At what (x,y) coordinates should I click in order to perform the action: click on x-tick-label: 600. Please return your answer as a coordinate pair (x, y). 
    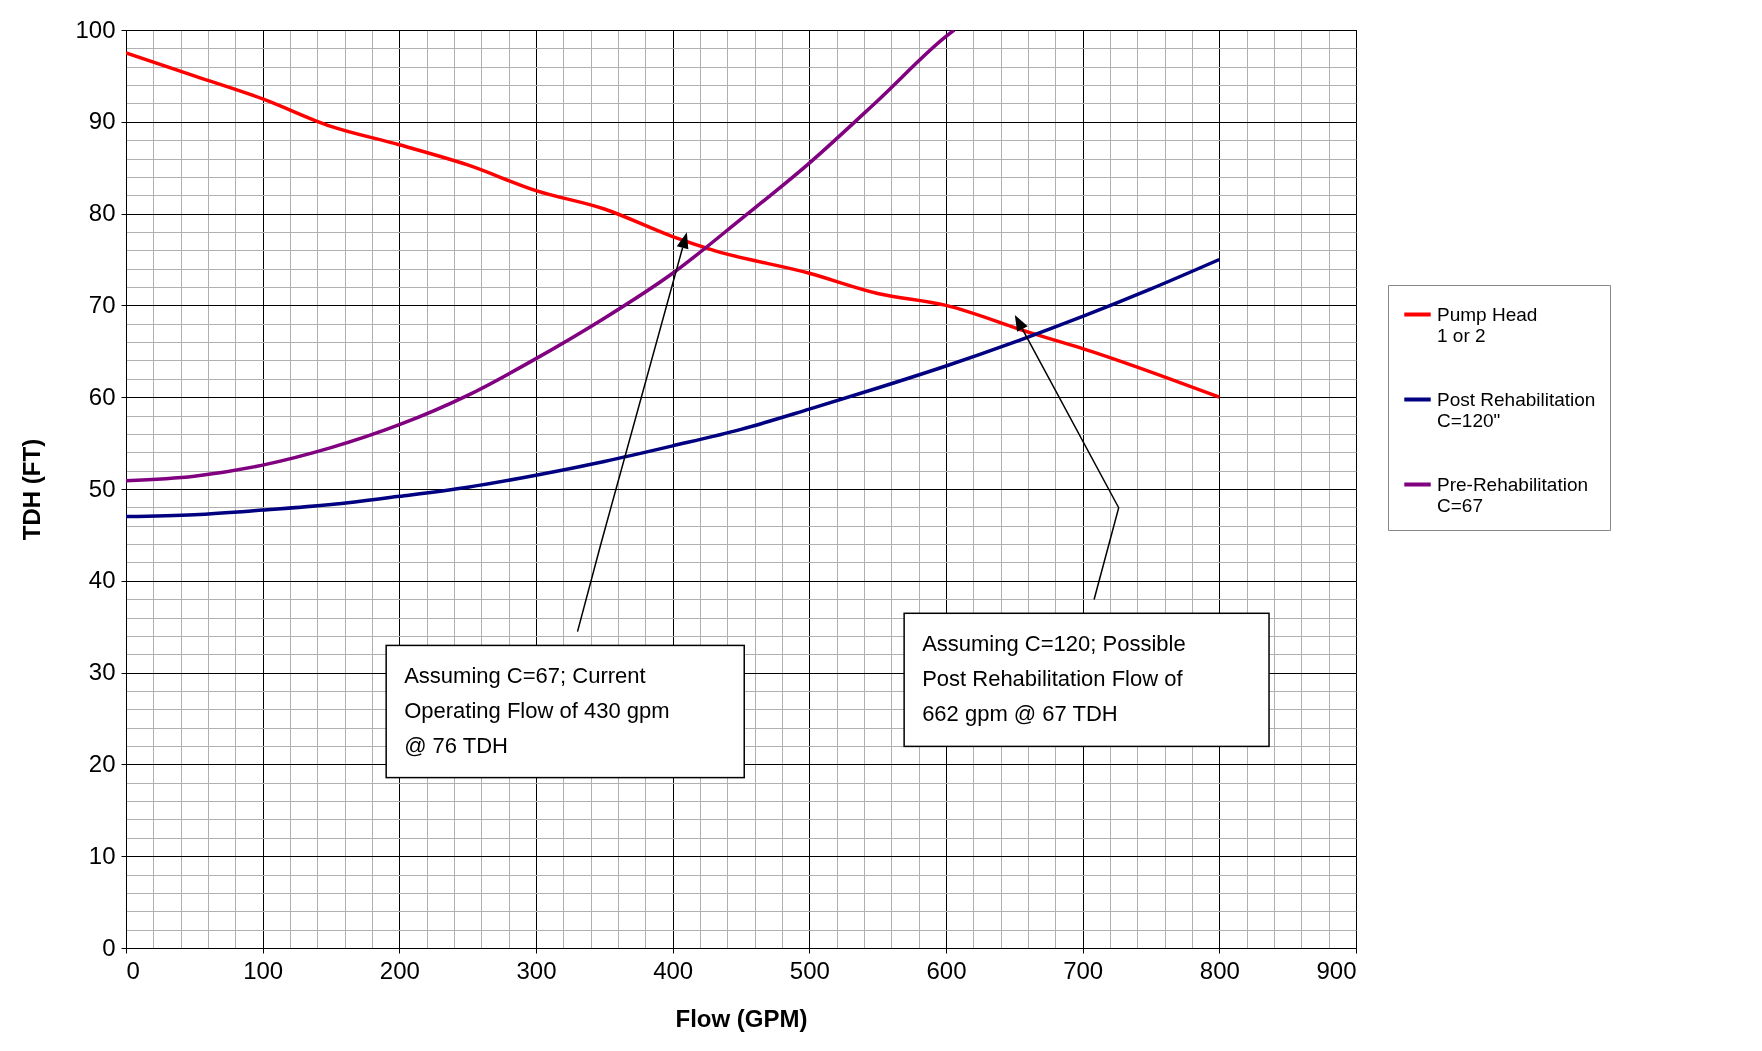
    Looking at the image, I should click on (946, 970).